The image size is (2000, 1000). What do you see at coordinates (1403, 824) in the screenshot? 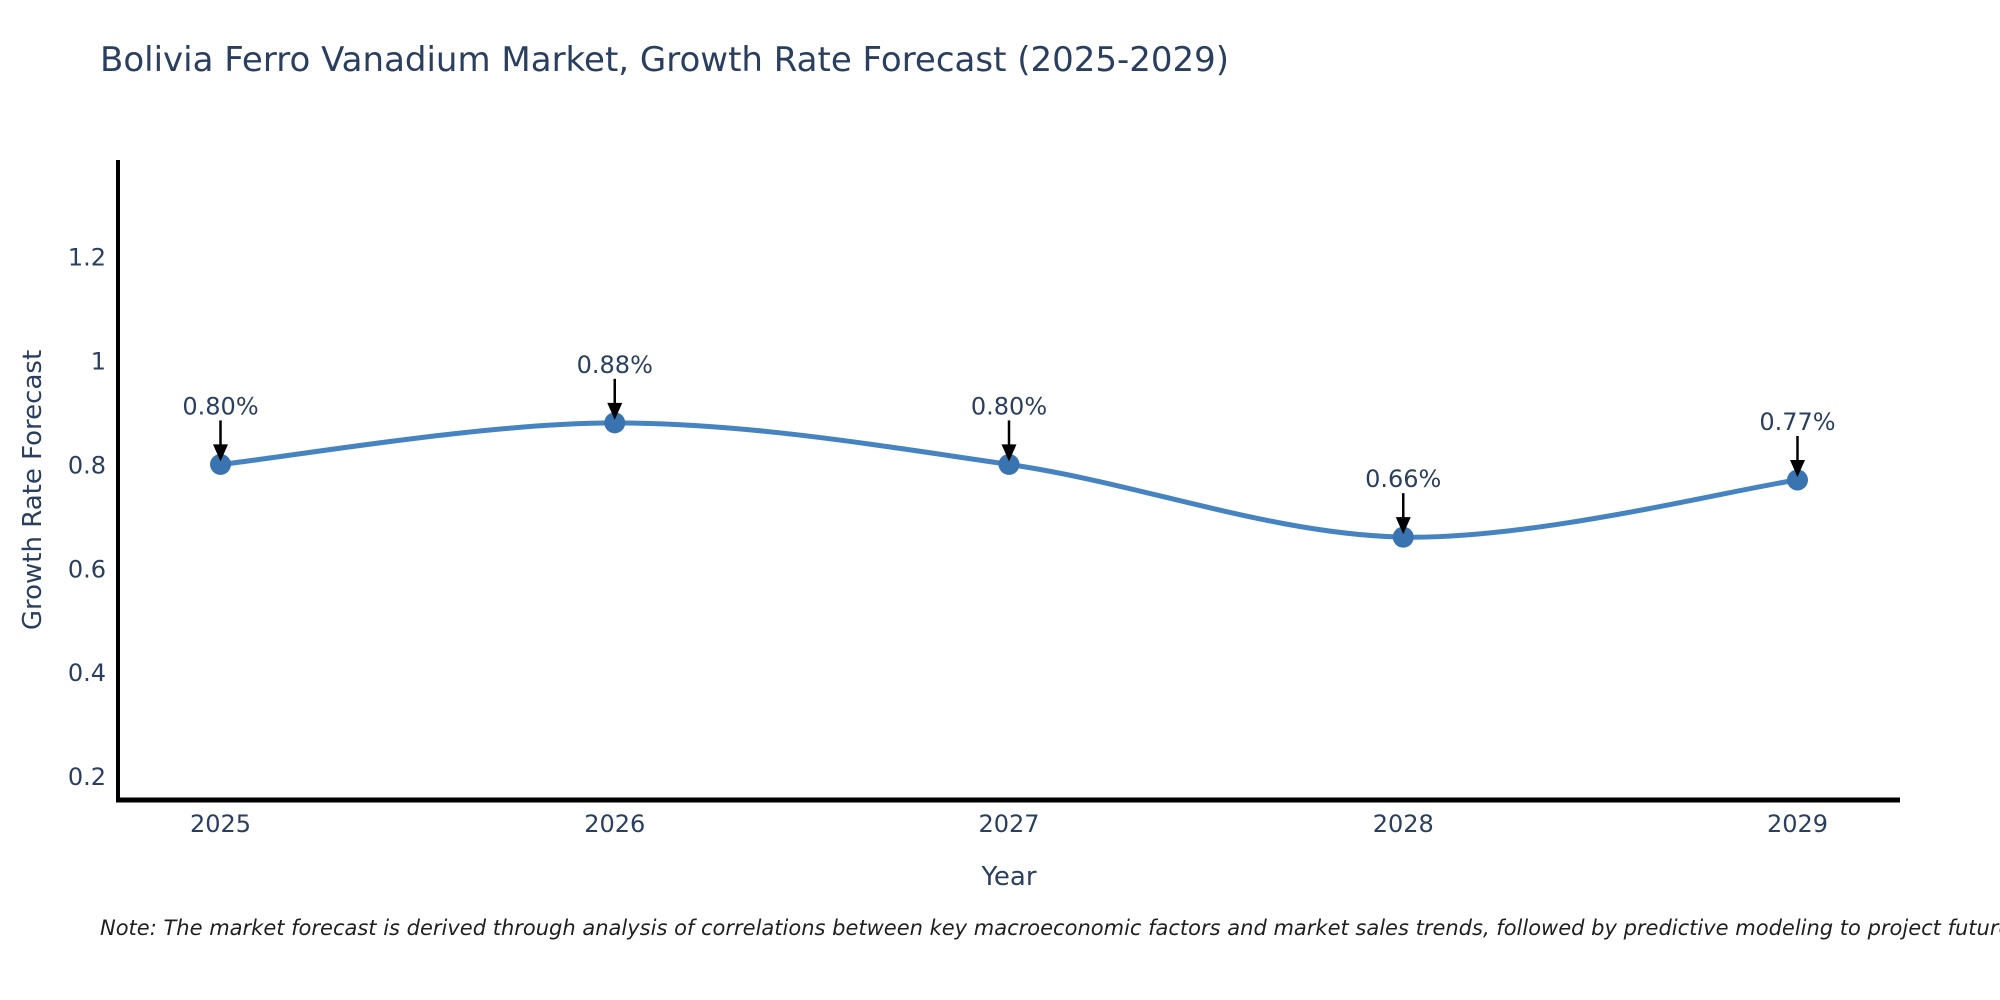
I see `x-tick-label: 2028` at bounding box center [1403, 824].